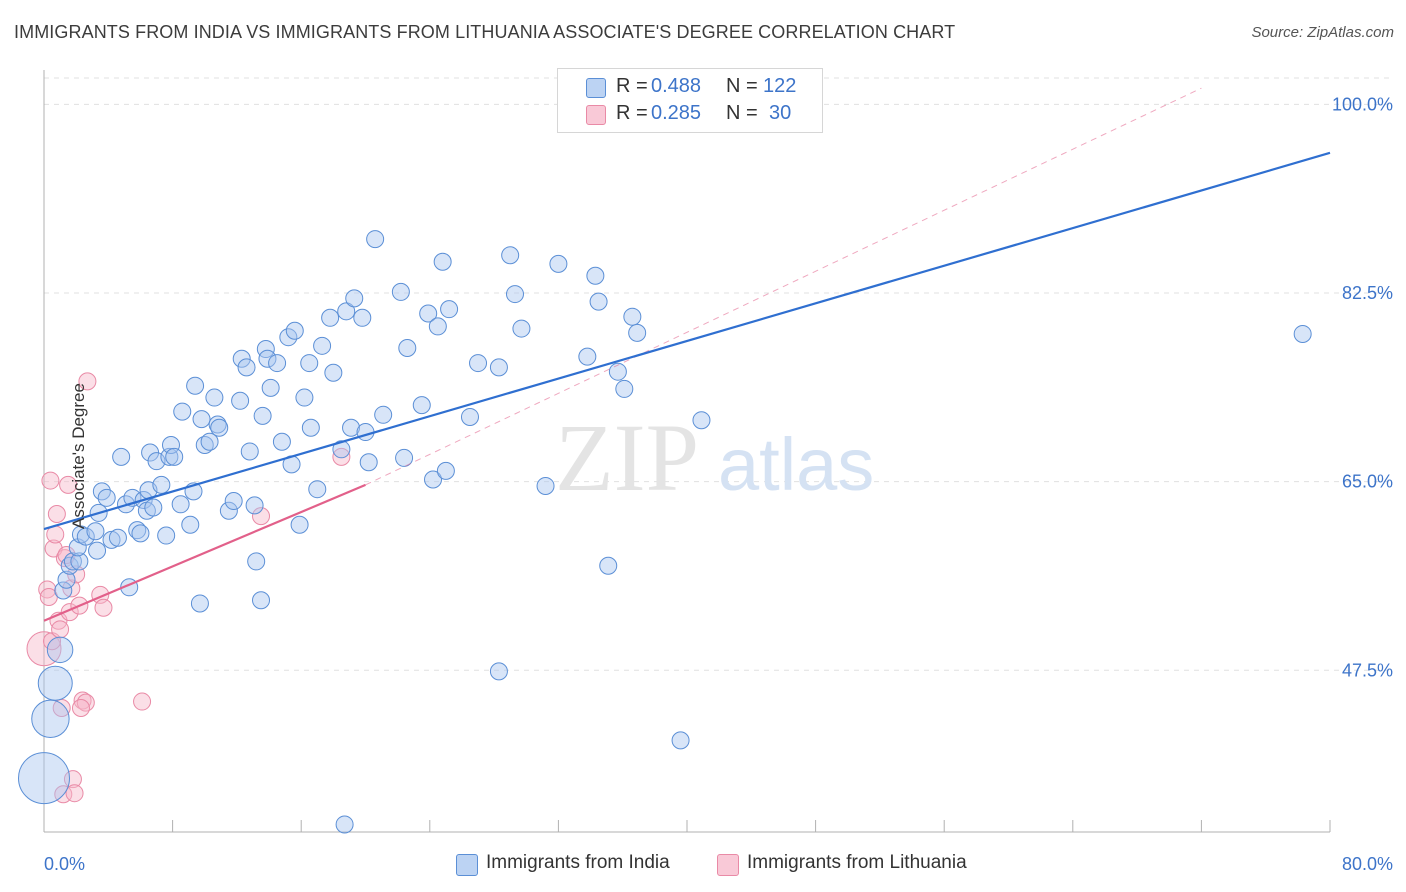 This screenshot has height=892, width=1406. Describe the element at coordinates (627, 457) in the screenshot. I see `watermark-zip: ZIP` at that location.